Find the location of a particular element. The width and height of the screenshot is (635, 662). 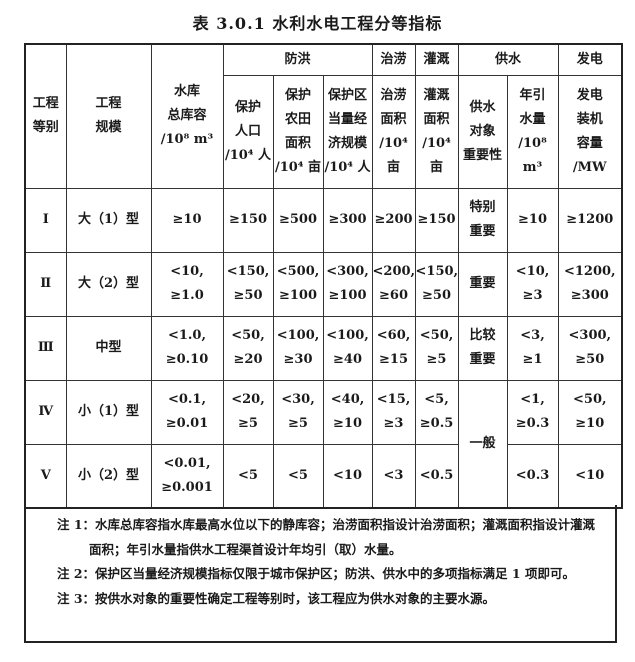

table-cell: <300, ≥50 is located at coordinates (590, 348).